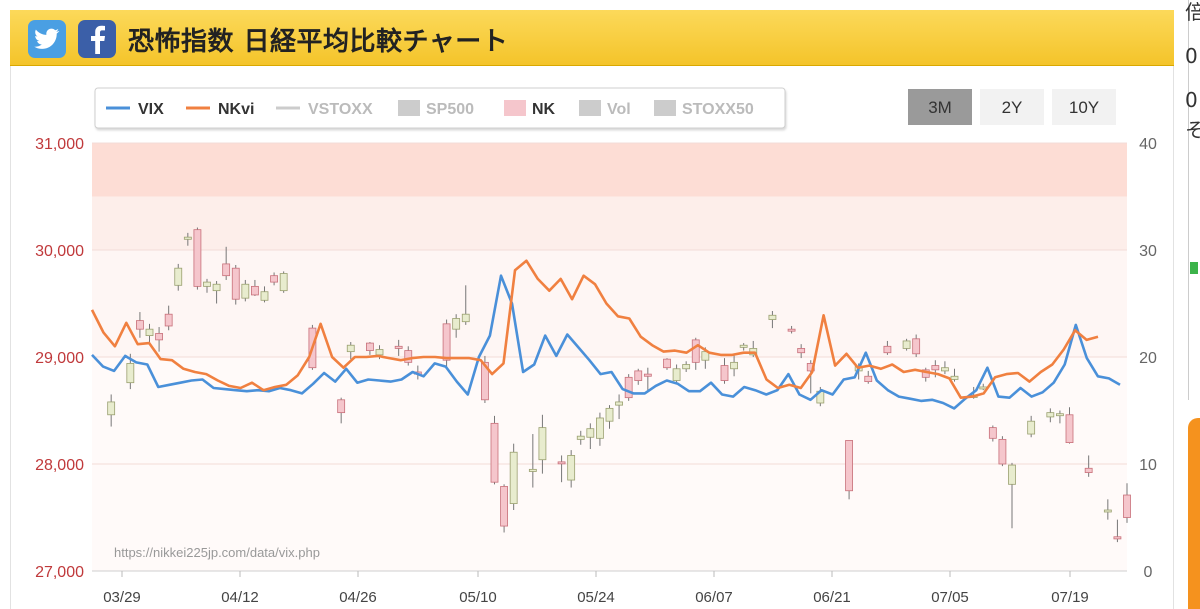 The height and width of the screenshot is (609, 1200). Describe the element at coordinates (409, 108) in the screenshot. I see `legend-swatch-box` at that location.